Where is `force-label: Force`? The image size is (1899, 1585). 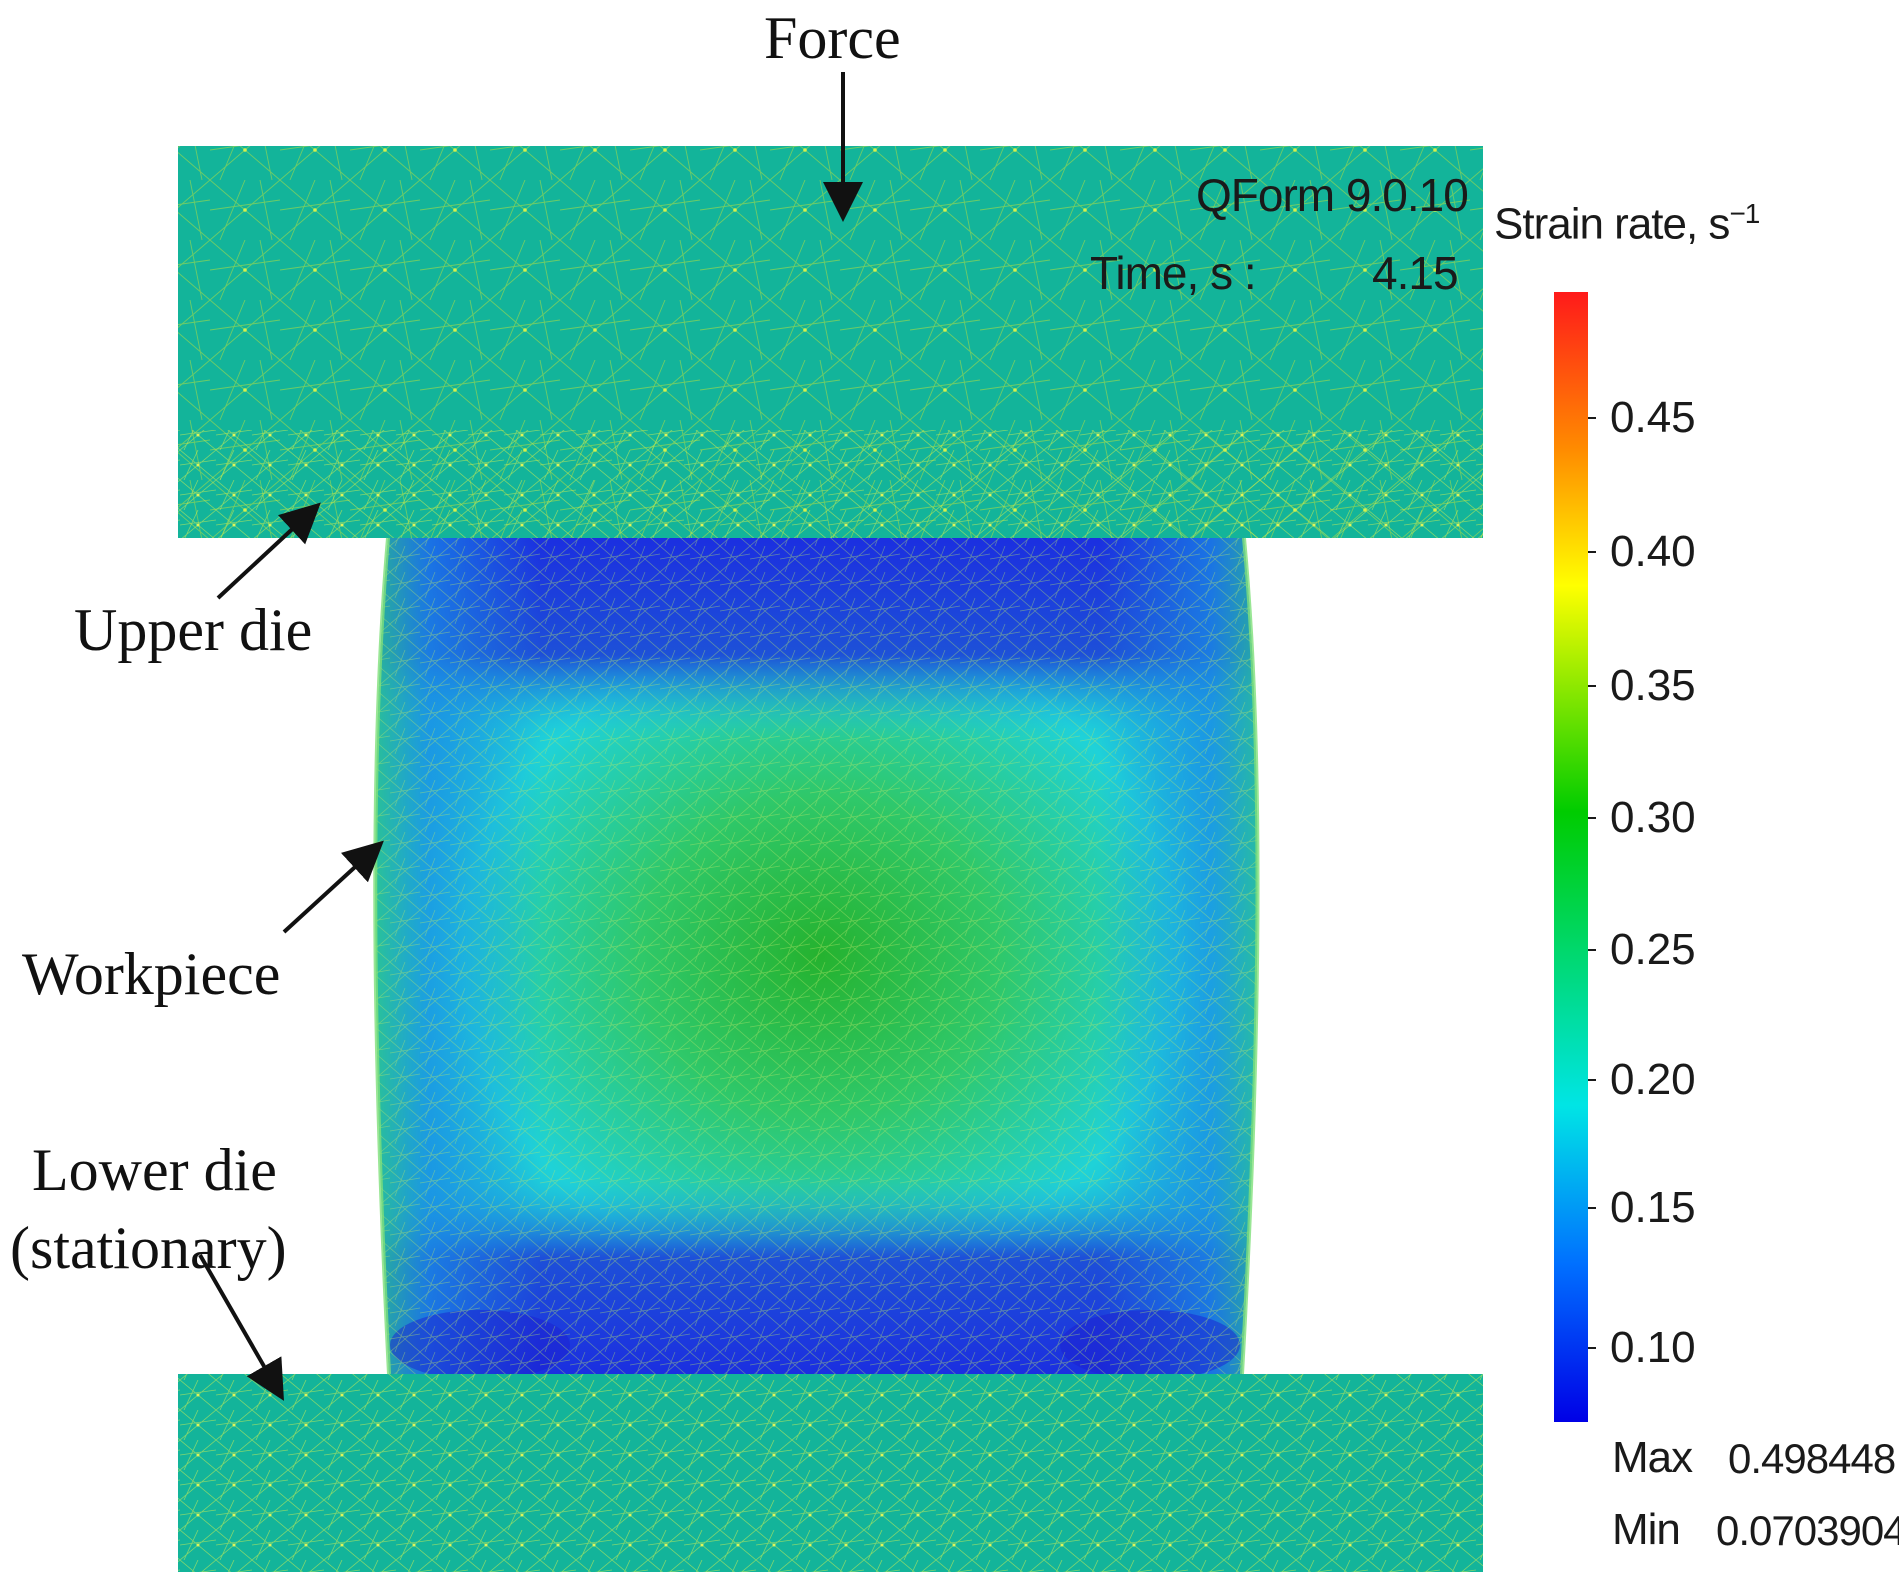
force-label: Force is located at coordinates (832, 38).